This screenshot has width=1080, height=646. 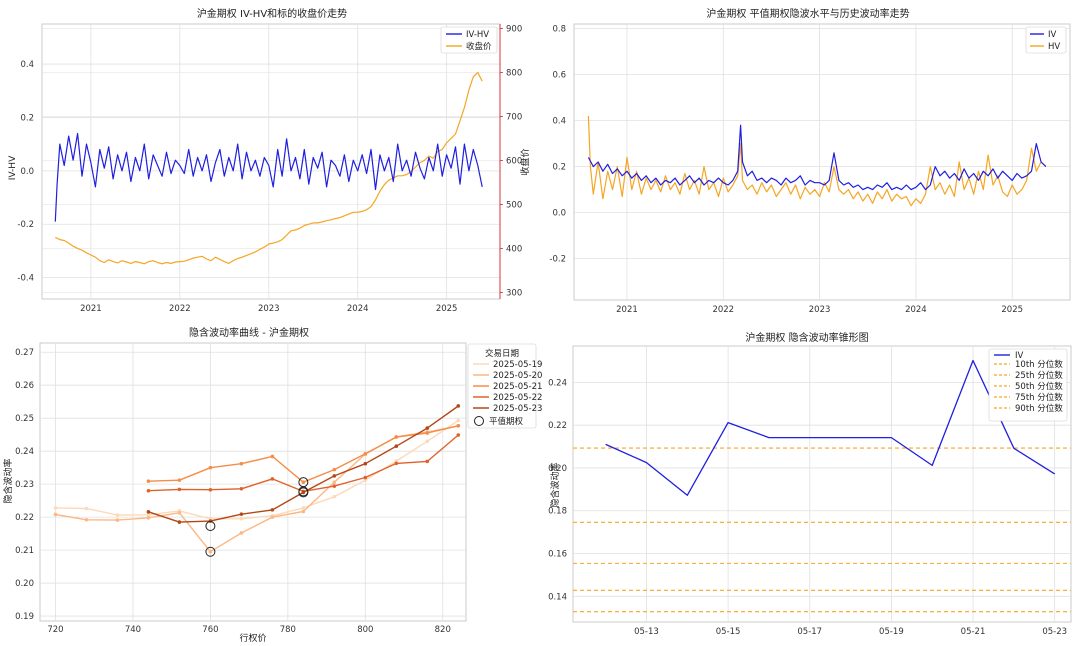 I want to click on y-tick-label: 0.24, so click(x=24, y=452).